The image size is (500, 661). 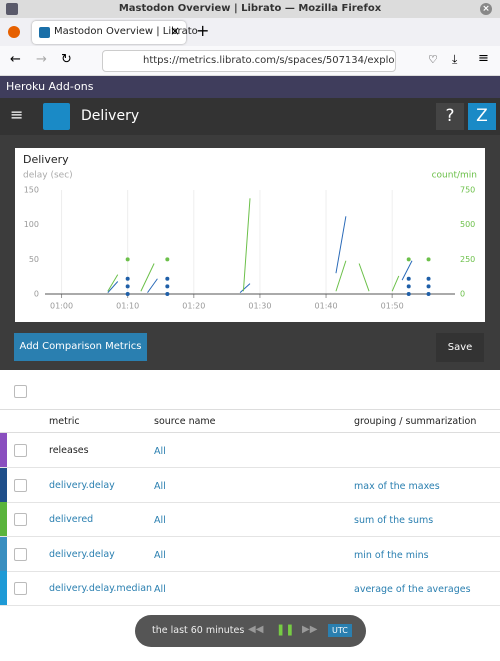 What do you see at coordinates (61, 306) in the screenshot?
I see `x-tick-label: 01:00` at bounding box center [61, 306].